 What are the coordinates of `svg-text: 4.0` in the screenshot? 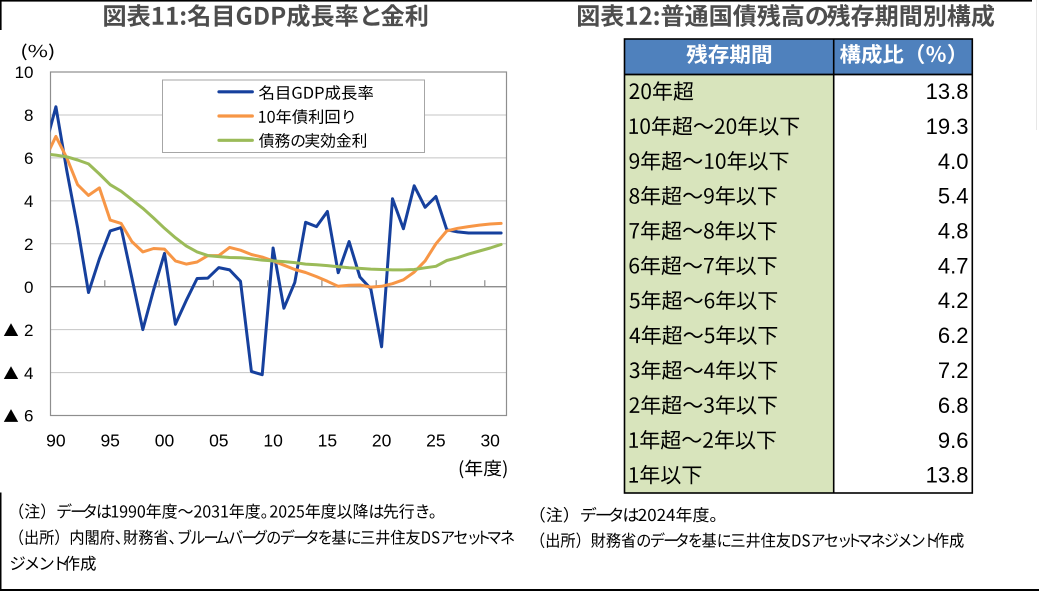 It's located at (953, 161).